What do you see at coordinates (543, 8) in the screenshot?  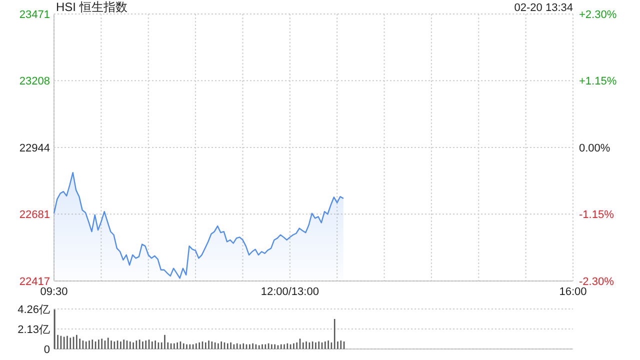 I see `text: 02-20 13:34` at bounding box center [543, 8].